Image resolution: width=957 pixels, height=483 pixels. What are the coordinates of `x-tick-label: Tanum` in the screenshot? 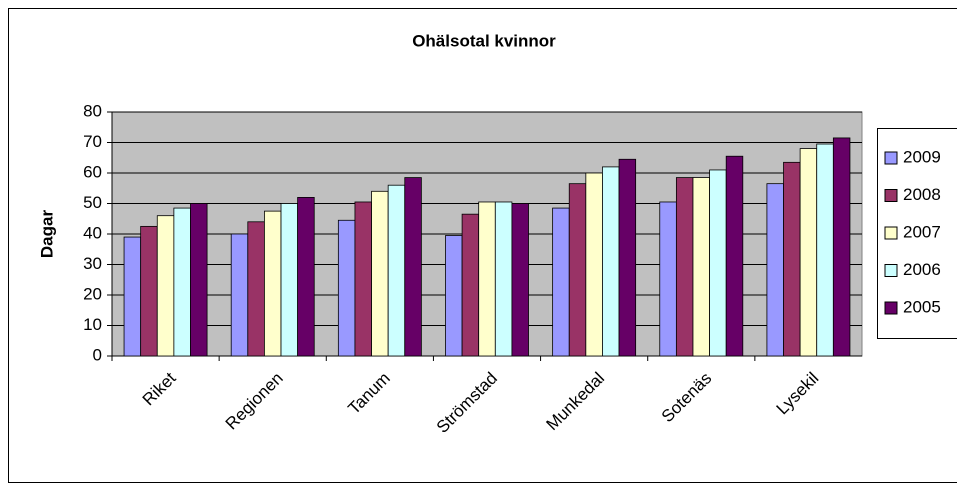 It's located at (369, 394).